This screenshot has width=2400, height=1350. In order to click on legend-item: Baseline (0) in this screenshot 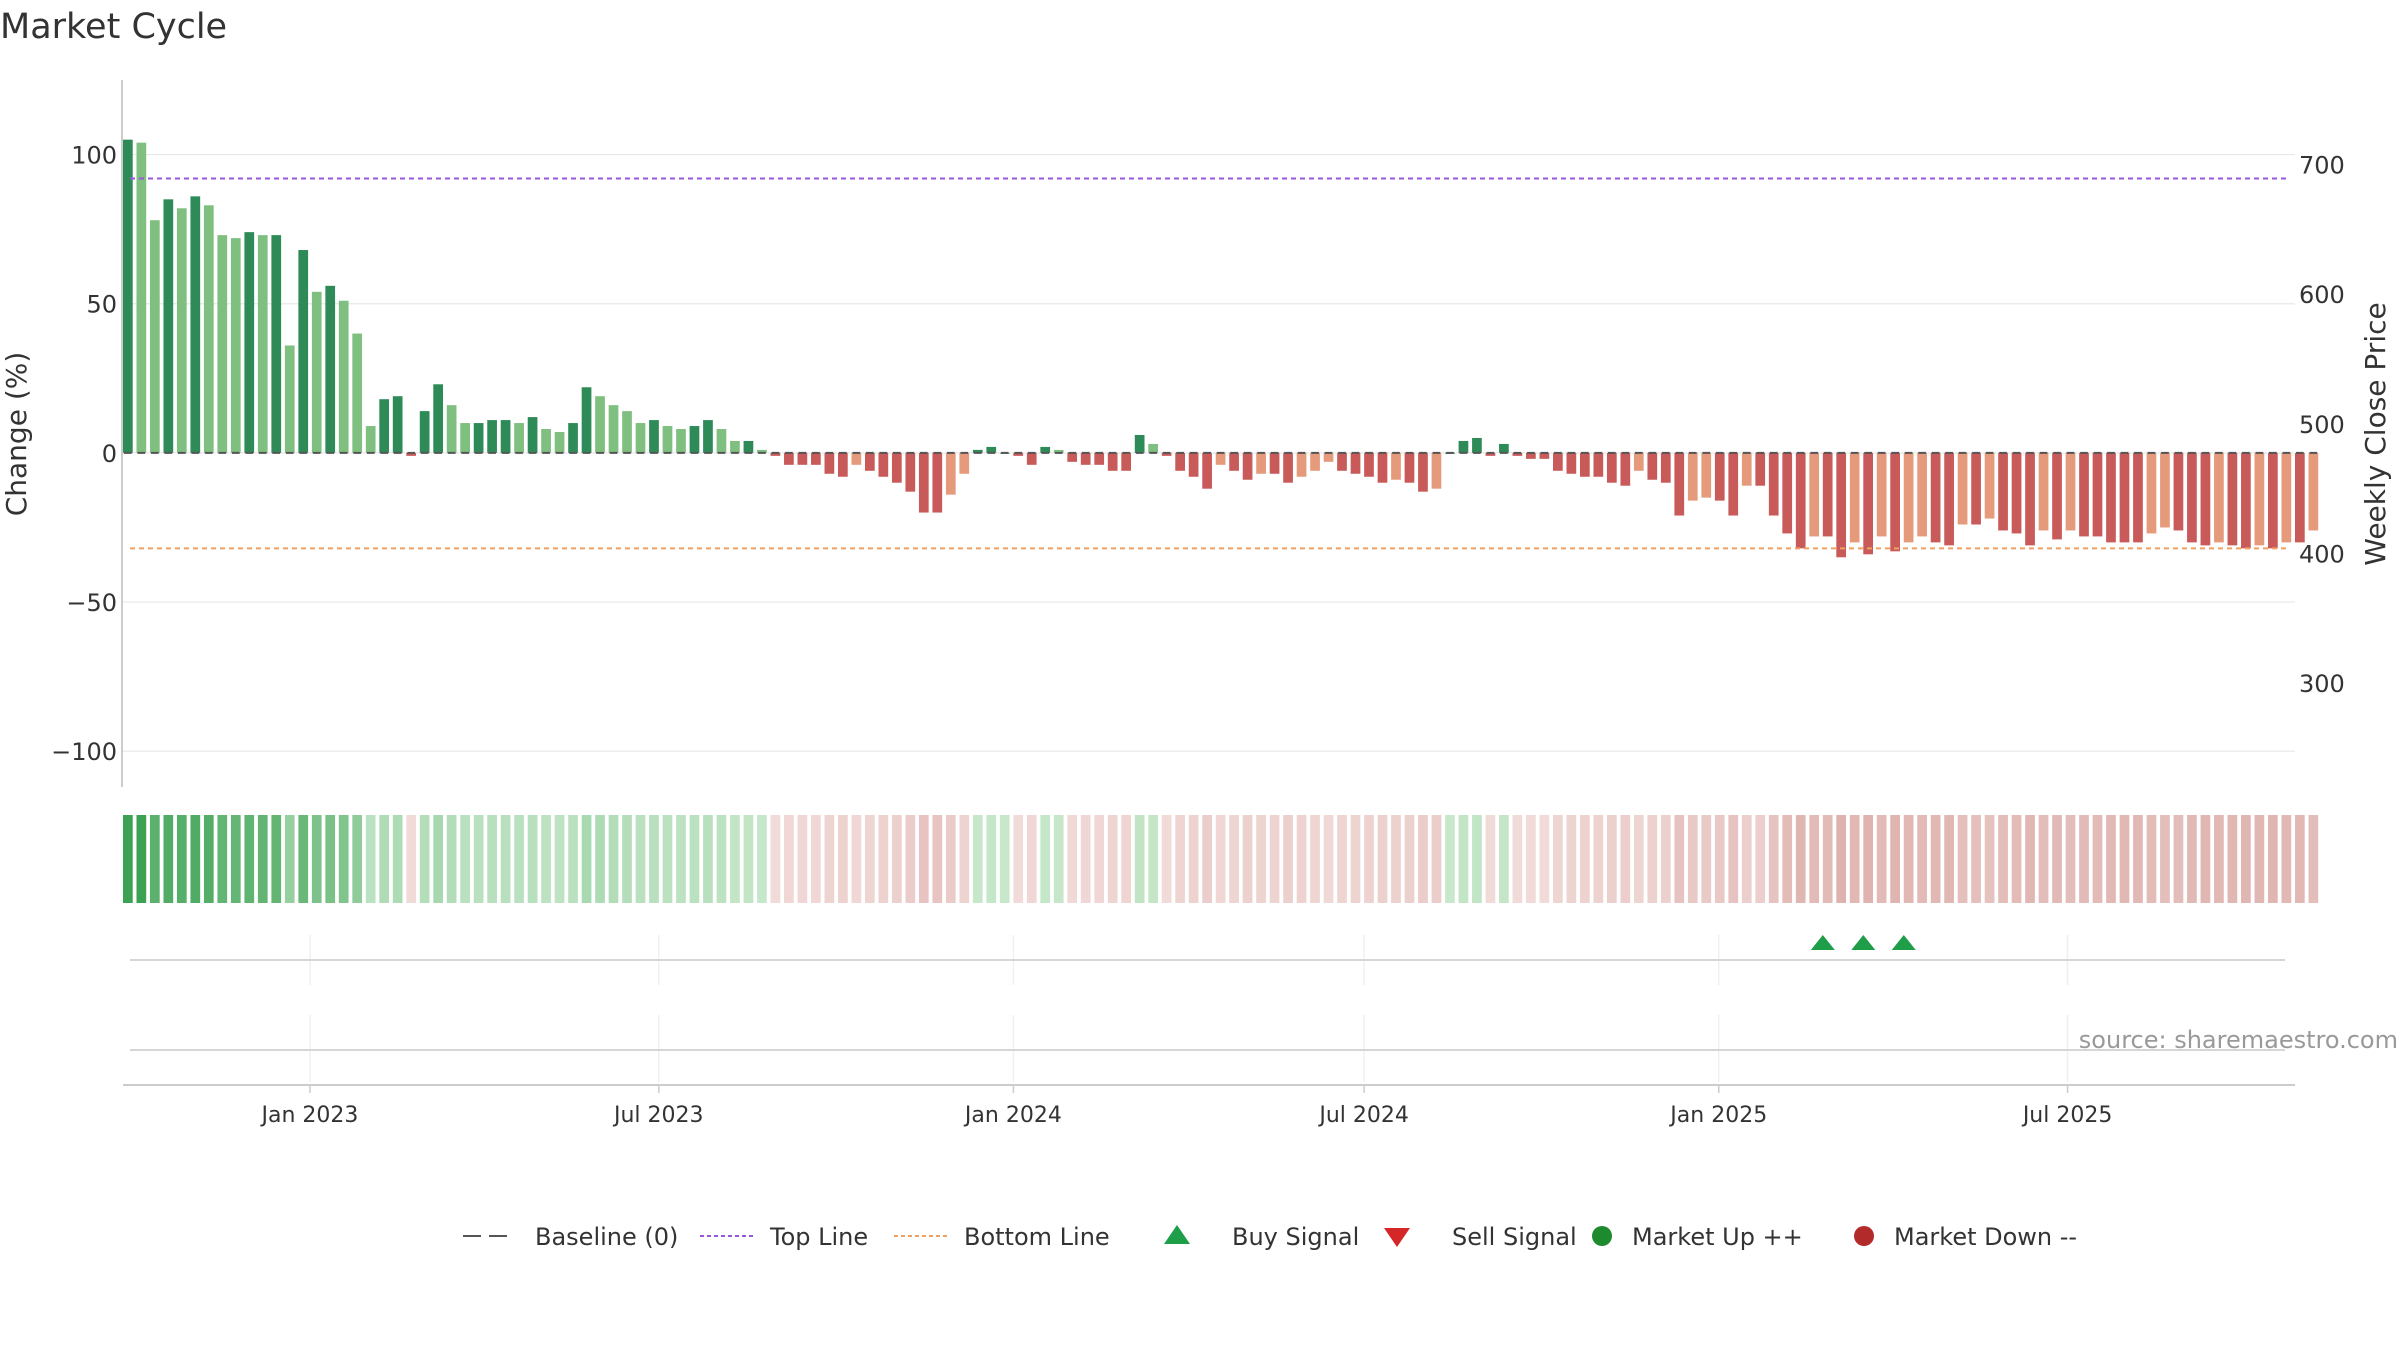, I will do `click(570, 1237)`.